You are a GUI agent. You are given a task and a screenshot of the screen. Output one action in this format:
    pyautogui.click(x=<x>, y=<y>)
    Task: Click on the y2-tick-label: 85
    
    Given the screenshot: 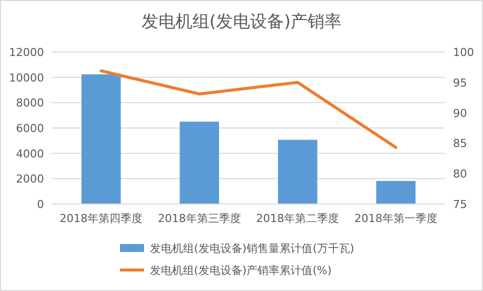 What is the action you would take?
    pyautogui.click(x=460, y=143)
    